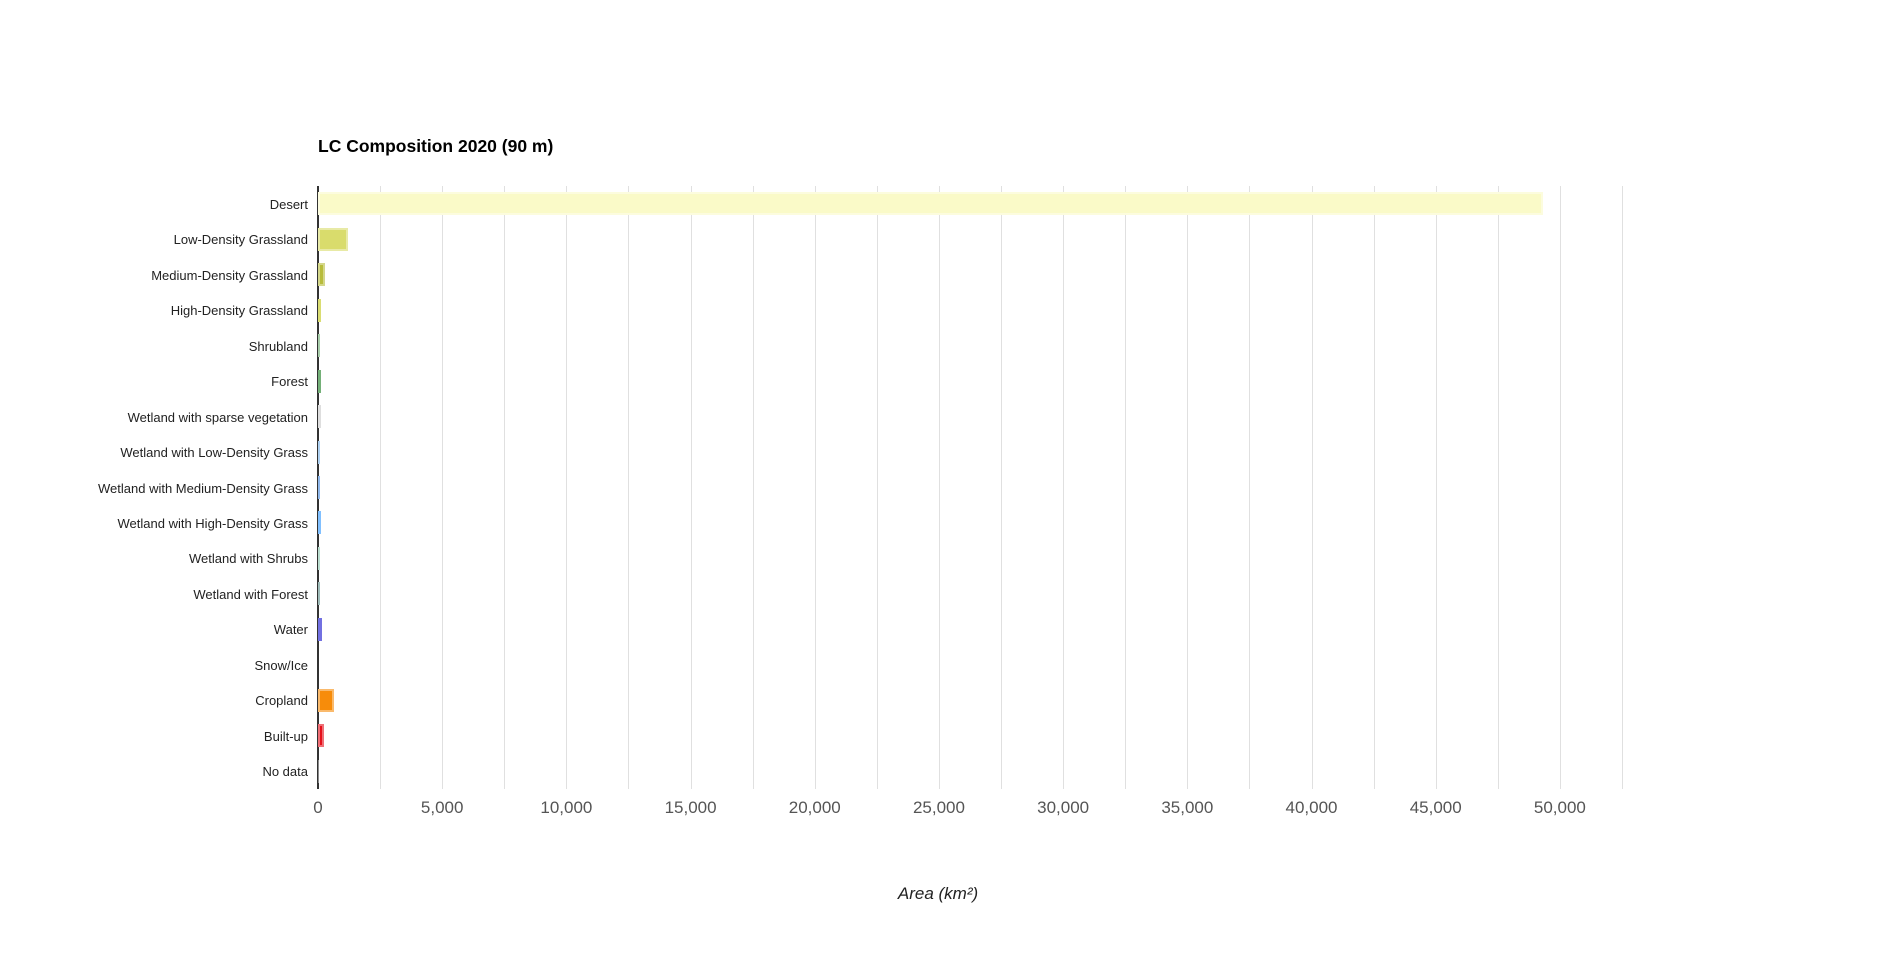 This screenshot has height=973, width=1880. What do you see at coordinates (285, 772) in the screenshot?
I see `category-label: No data` at bounding box center [285, 772].